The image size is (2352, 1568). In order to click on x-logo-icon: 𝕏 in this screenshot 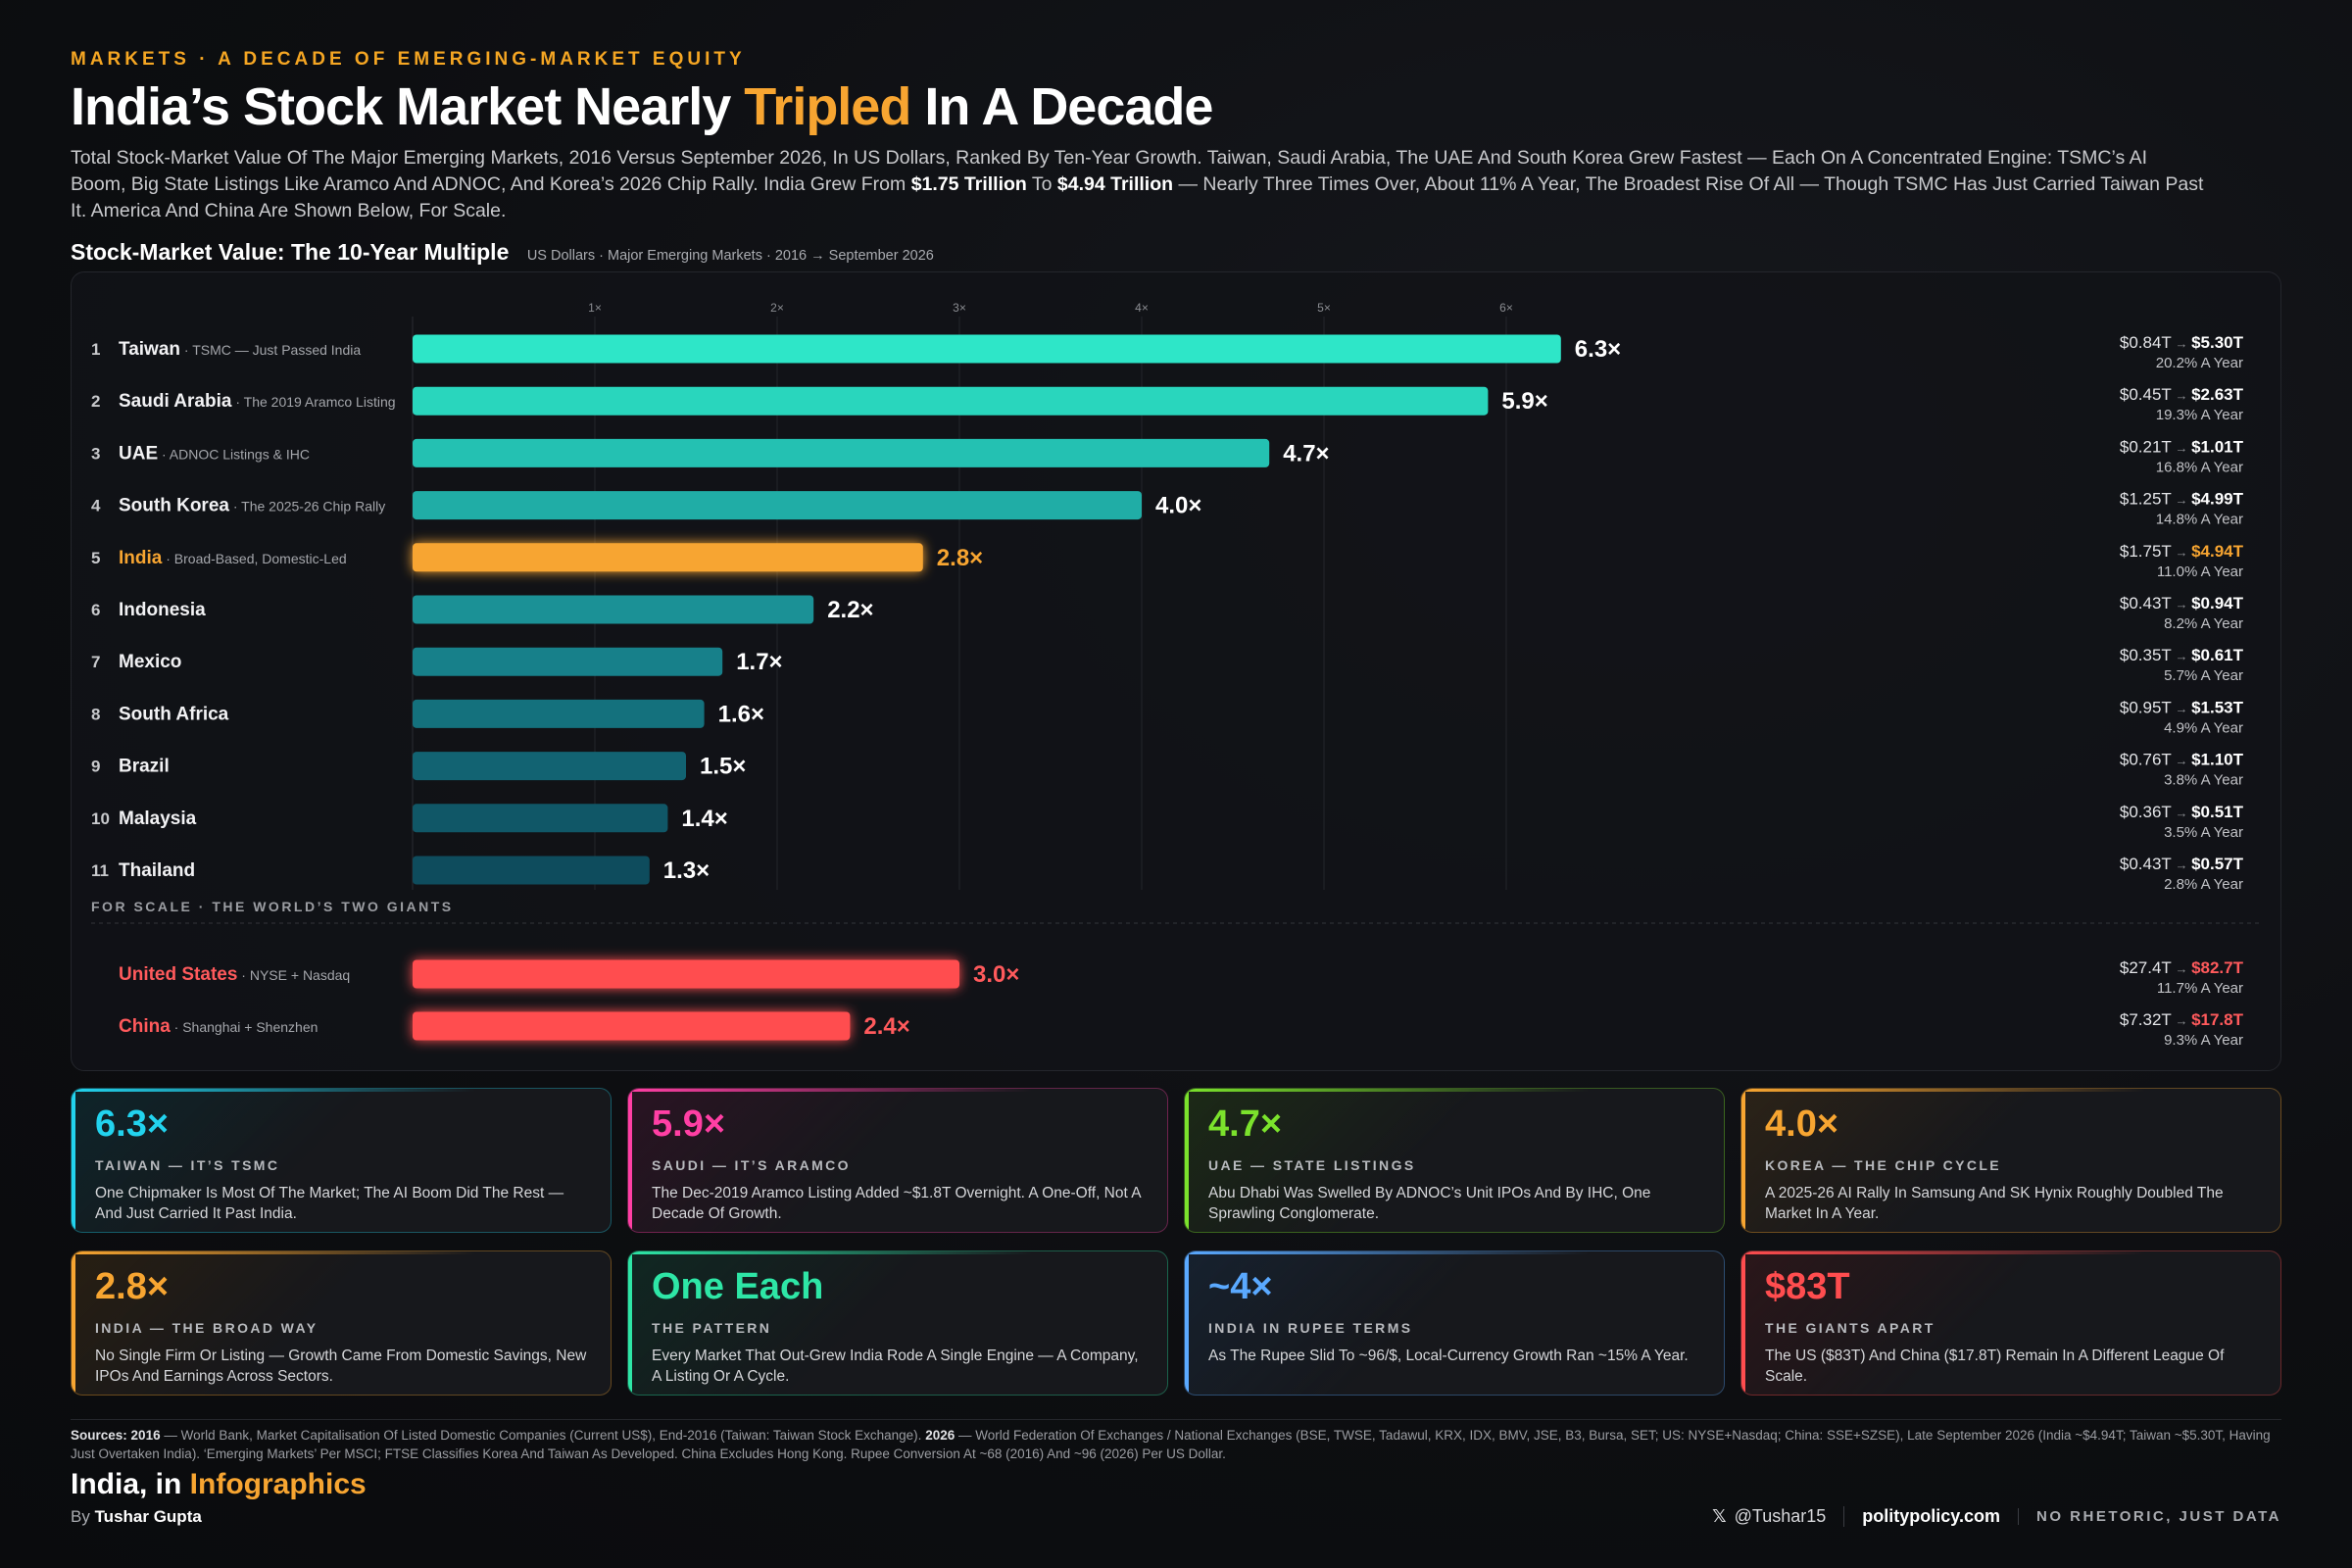, I will do `click(1719, 1516)`.